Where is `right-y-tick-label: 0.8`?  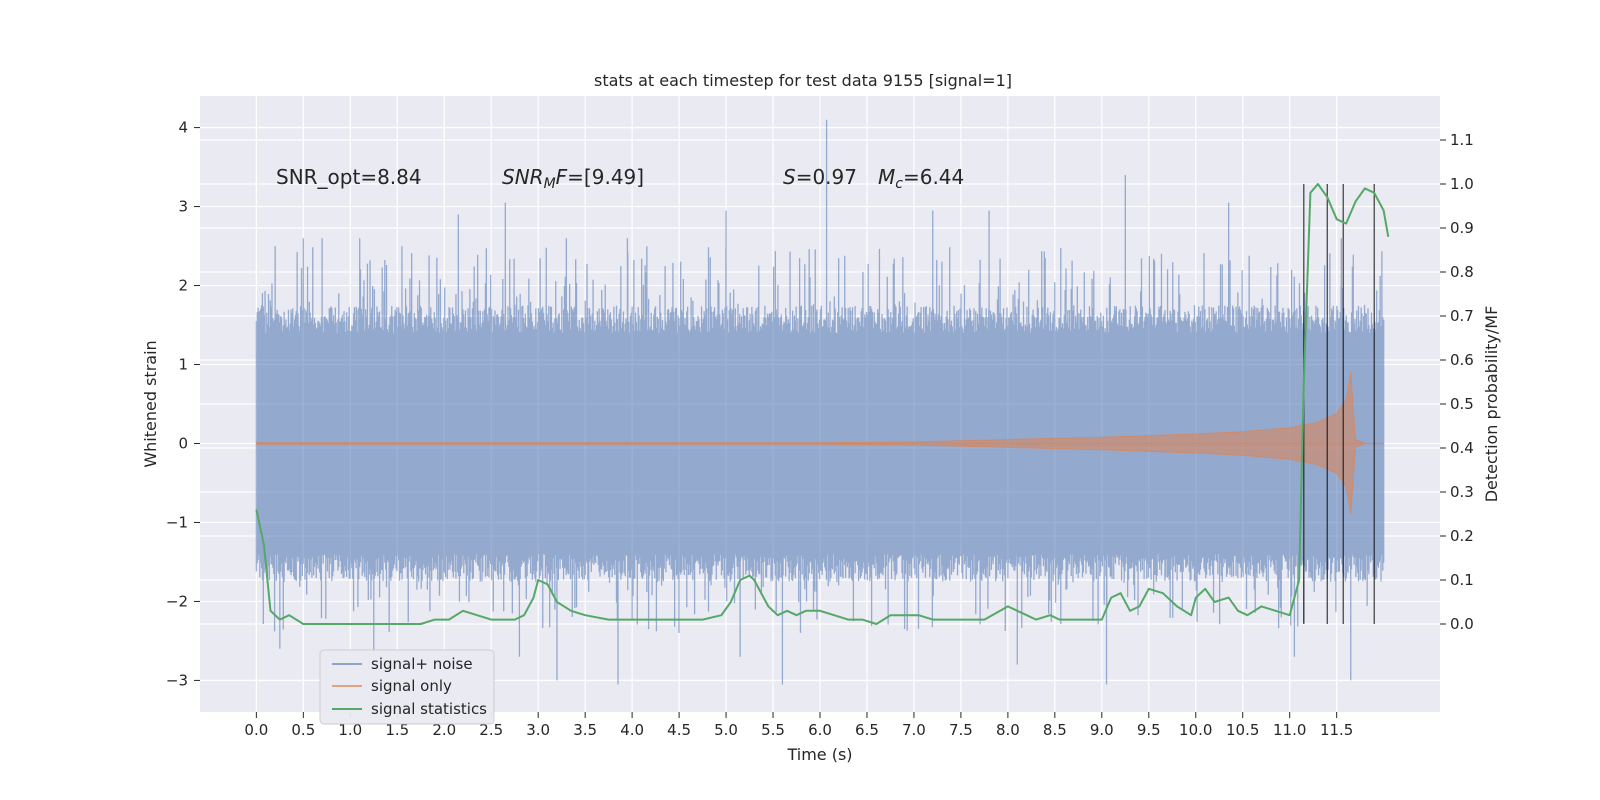 right-y-tick-label: 0.8 is located at coordinates (1462, 272).